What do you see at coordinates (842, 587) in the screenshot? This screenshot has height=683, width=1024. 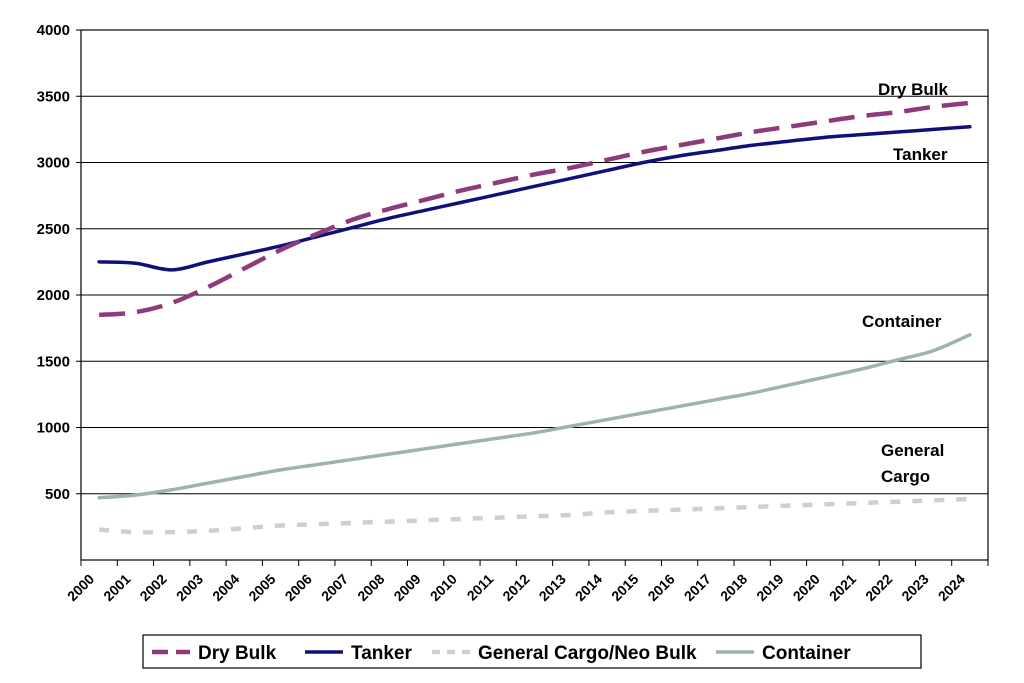 I see `x-tick-label: 2021` at bounding box center [842, 587].